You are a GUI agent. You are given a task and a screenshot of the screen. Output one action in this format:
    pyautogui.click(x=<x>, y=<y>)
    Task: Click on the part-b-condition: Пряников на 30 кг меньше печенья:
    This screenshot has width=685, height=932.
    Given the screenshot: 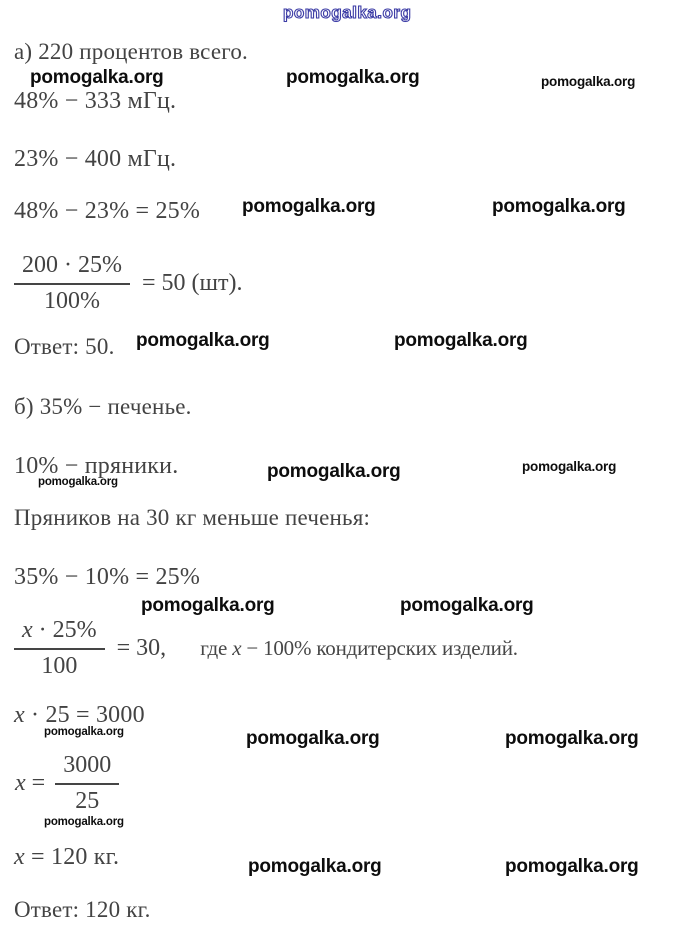 What is the action you would take?
    pyautogui.click(x=192, y=517)
    